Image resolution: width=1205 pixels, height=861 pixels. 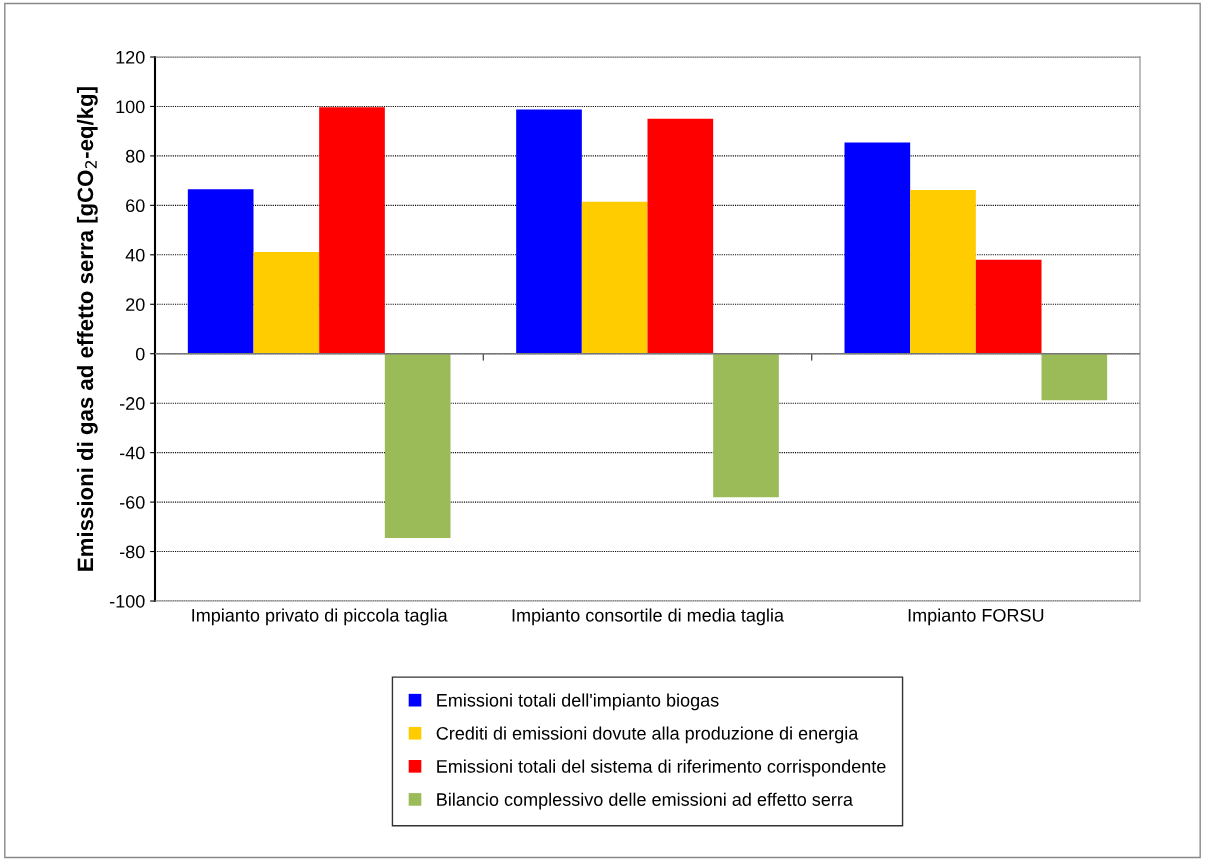 What do you see at coordinates (132, 552) in the screenshot?
I see `y-tick-label: -80` at bounding box center [132, 552].